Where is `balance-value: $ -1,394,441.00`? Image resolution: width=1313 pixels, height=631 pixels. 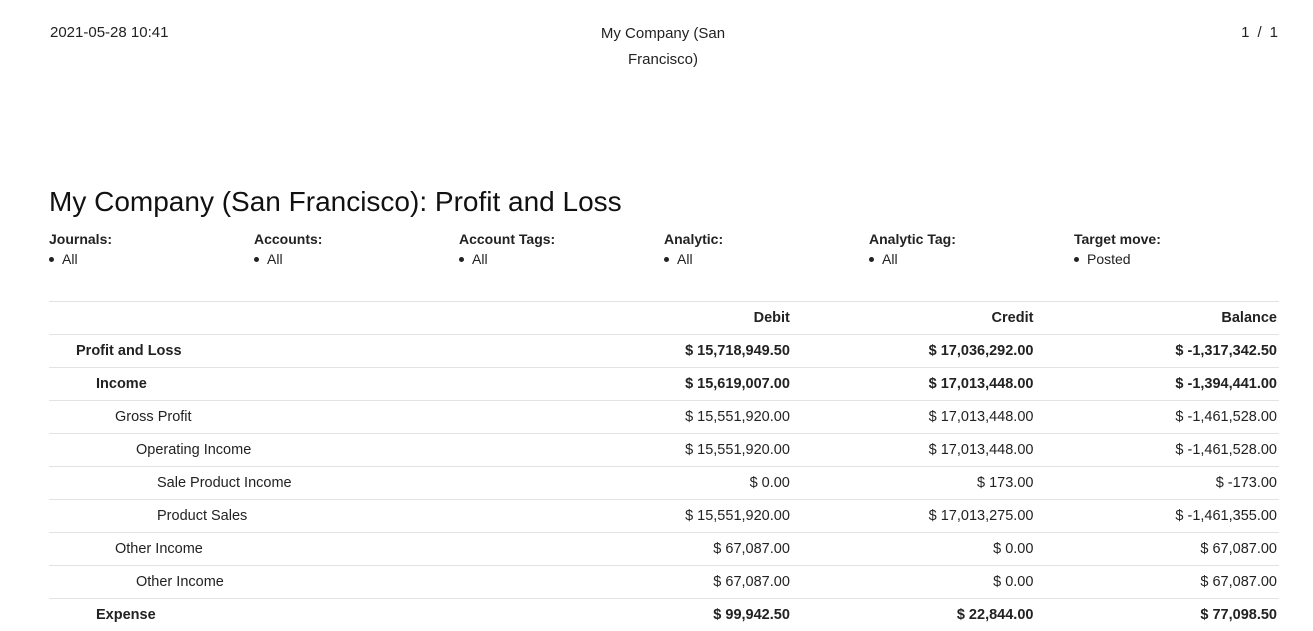 balance-value: $ -1,394,441.00 is located at coordinates (1157, 384).